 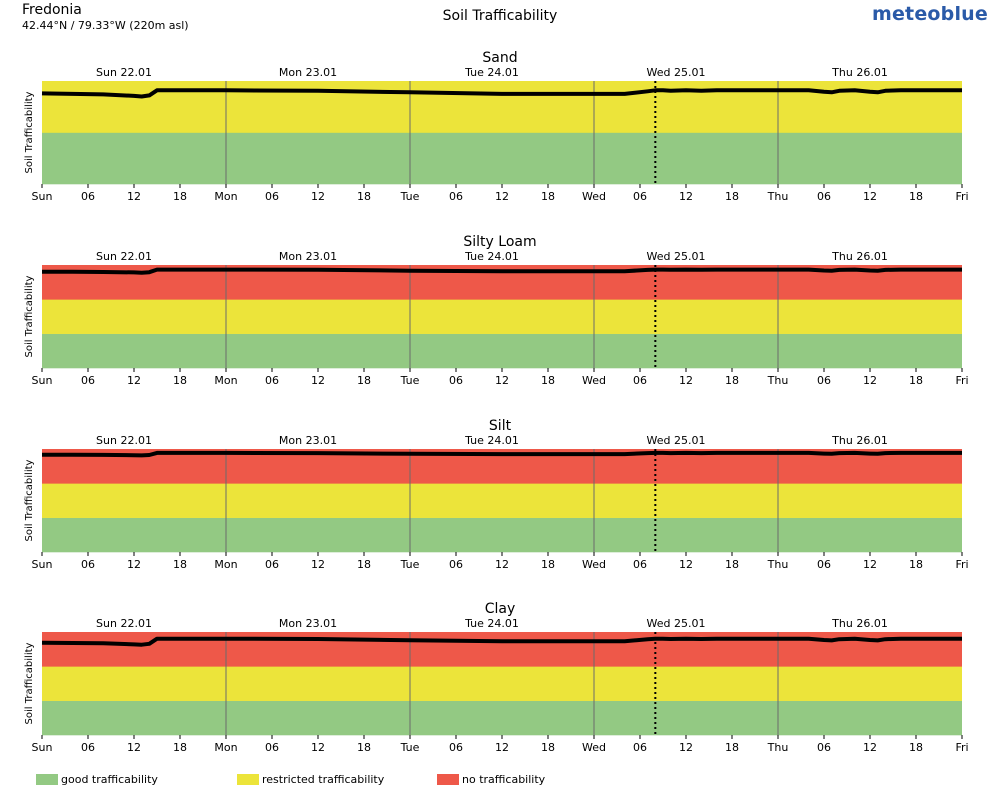 What do you see at coordinates (676, 623) in the screenshot?
I see `day-label: Wed 25.01` at bounding box center [676, 623].